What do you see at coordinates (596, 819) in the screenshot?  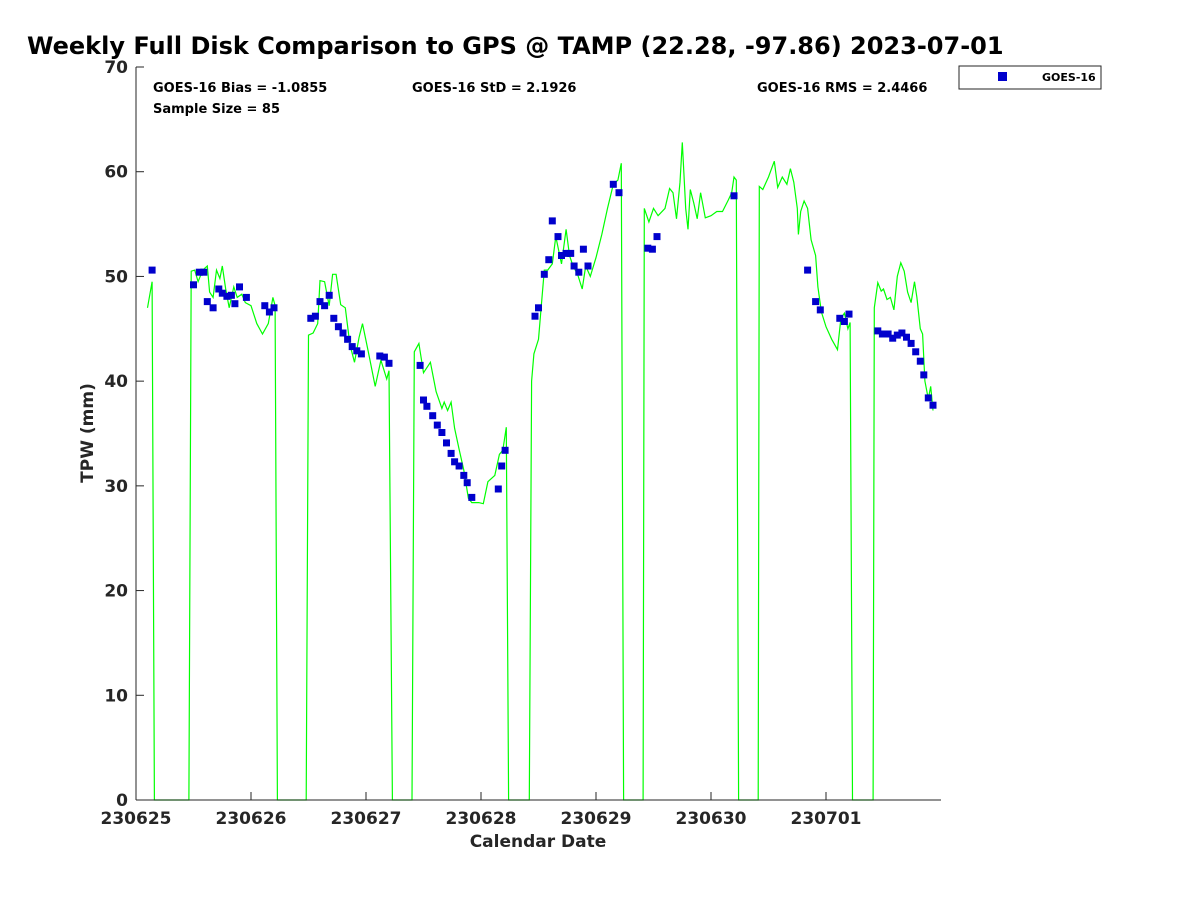 I see `x-tick-label: 230629` at bounding box center [596, 819].